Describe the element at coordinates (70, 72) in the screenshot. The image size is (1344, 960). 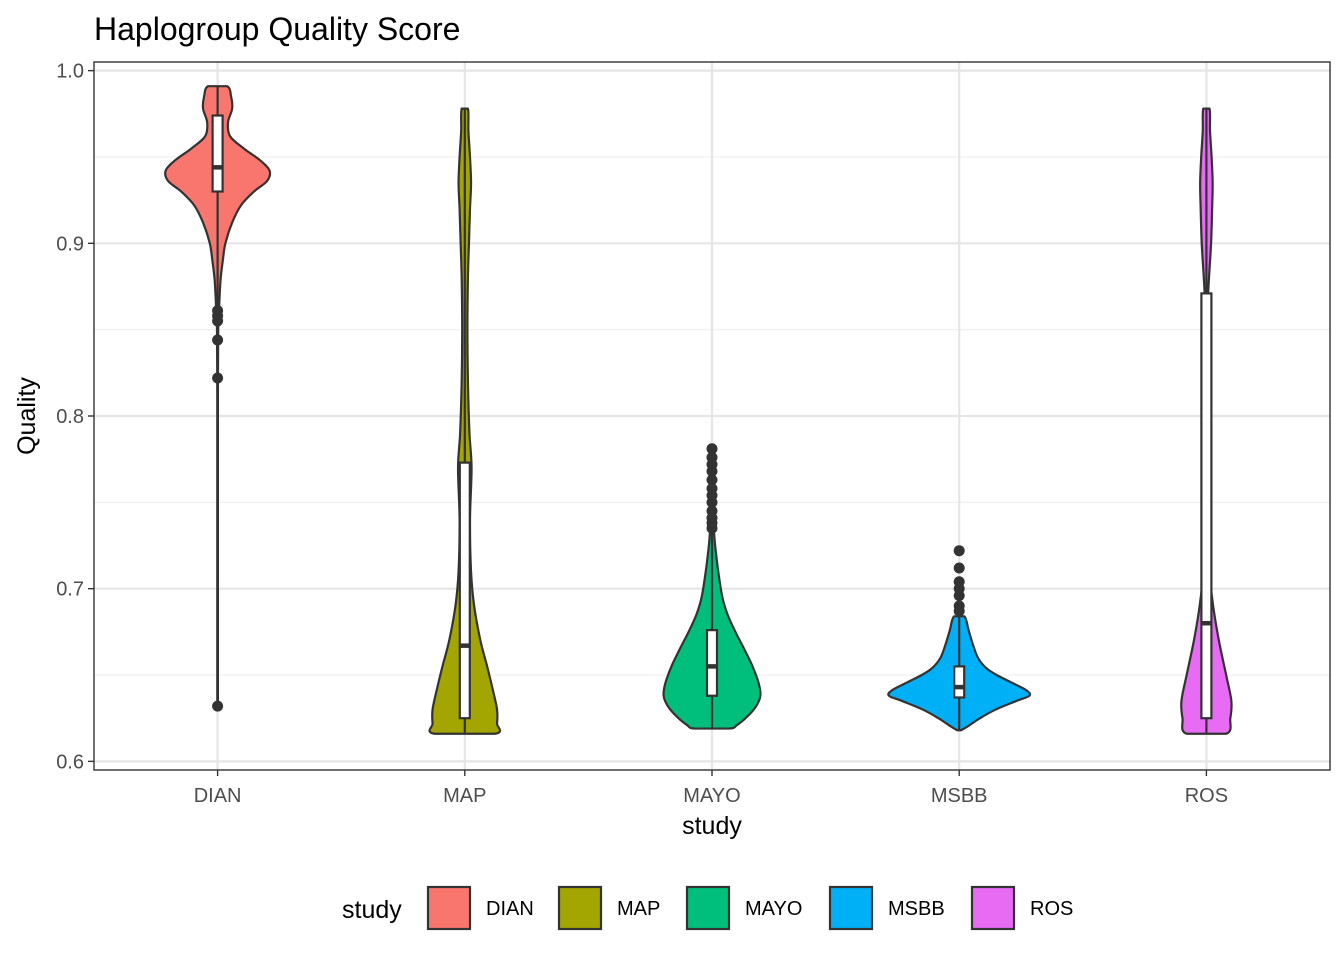
I see `y-tick-label: 1.0` at that location.